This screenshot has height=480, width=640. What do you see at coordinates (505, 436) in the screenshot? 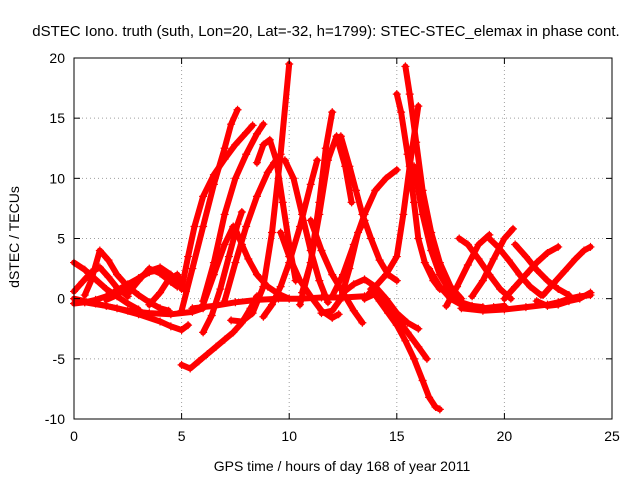
I see `x-tick-label: 20` at bounding box center [505, 436].